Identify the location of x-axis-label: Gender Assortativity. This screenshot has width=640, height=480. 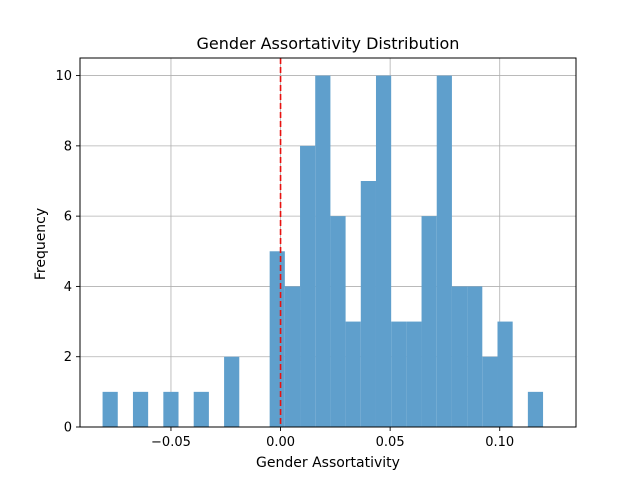
(328, 463).